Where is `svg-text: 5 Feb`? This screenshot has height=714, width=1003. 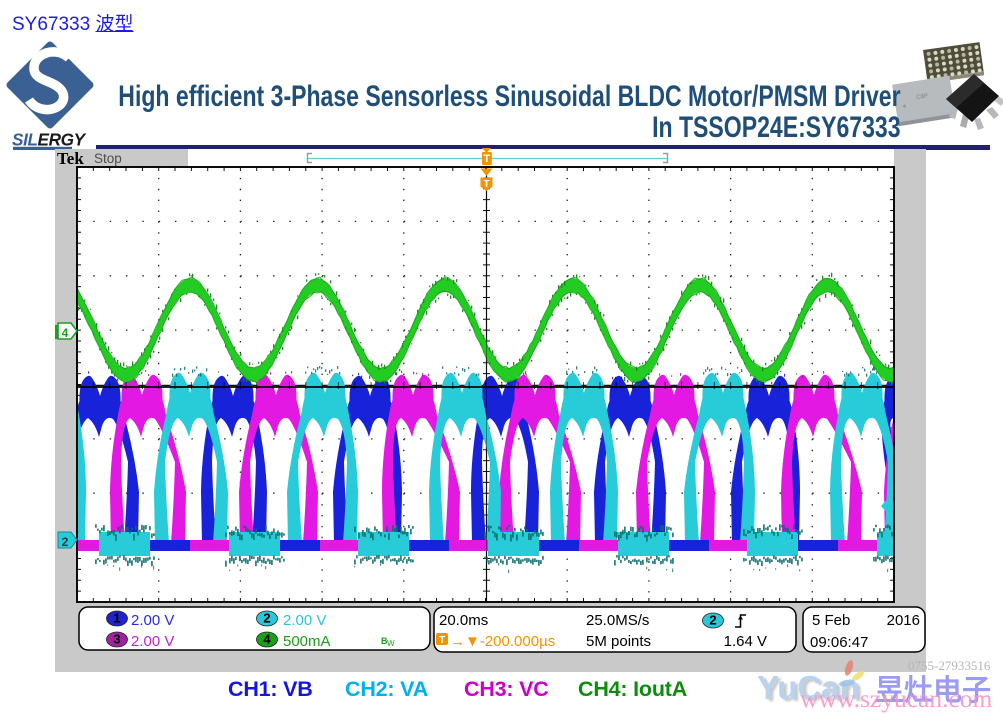
svg-text: 5 Feb is located at coordinates (831, 620).